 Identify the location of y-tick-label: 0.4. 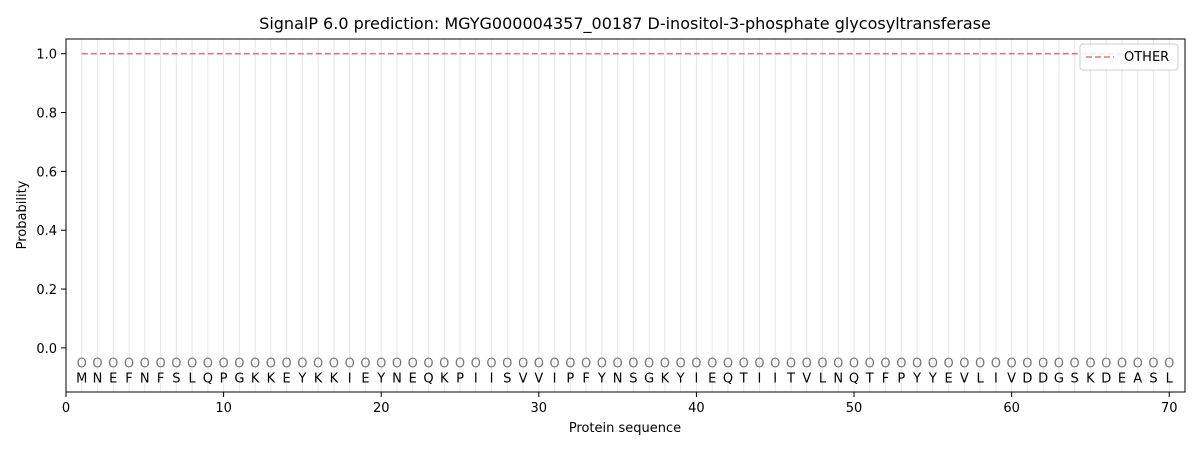
(46, 231).